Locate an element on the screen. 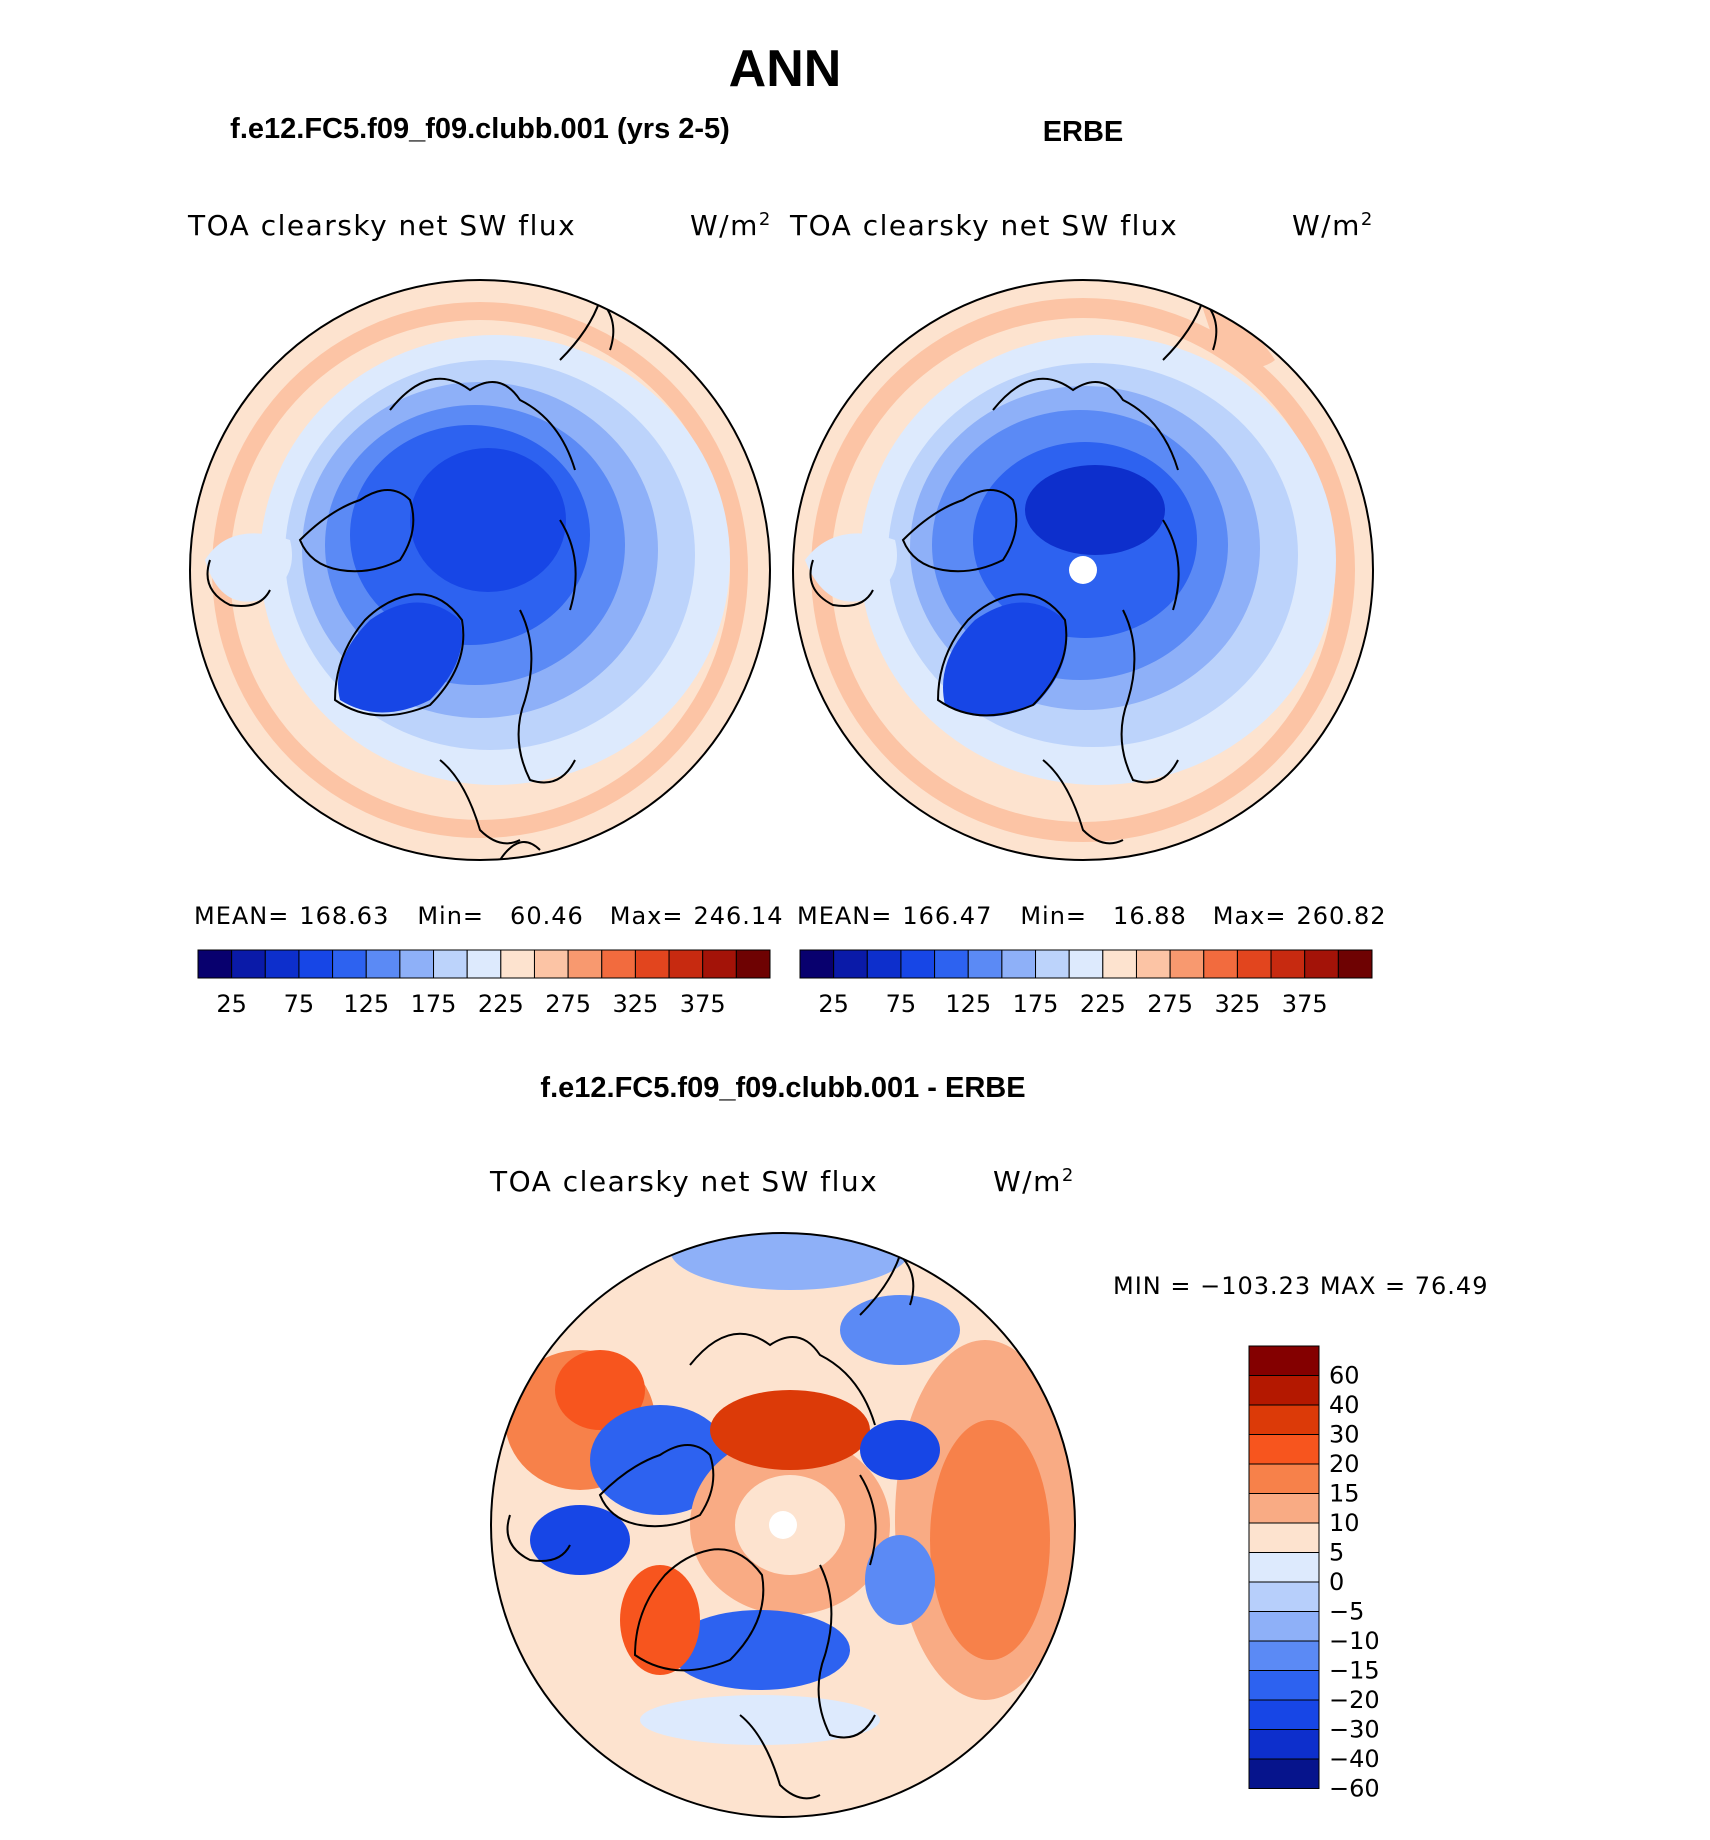 Image resolution: width=1710 pixels, height=1840 pixels. model-variable-label: TOA clearsky net SW flux is located at coordinates (381, 225).